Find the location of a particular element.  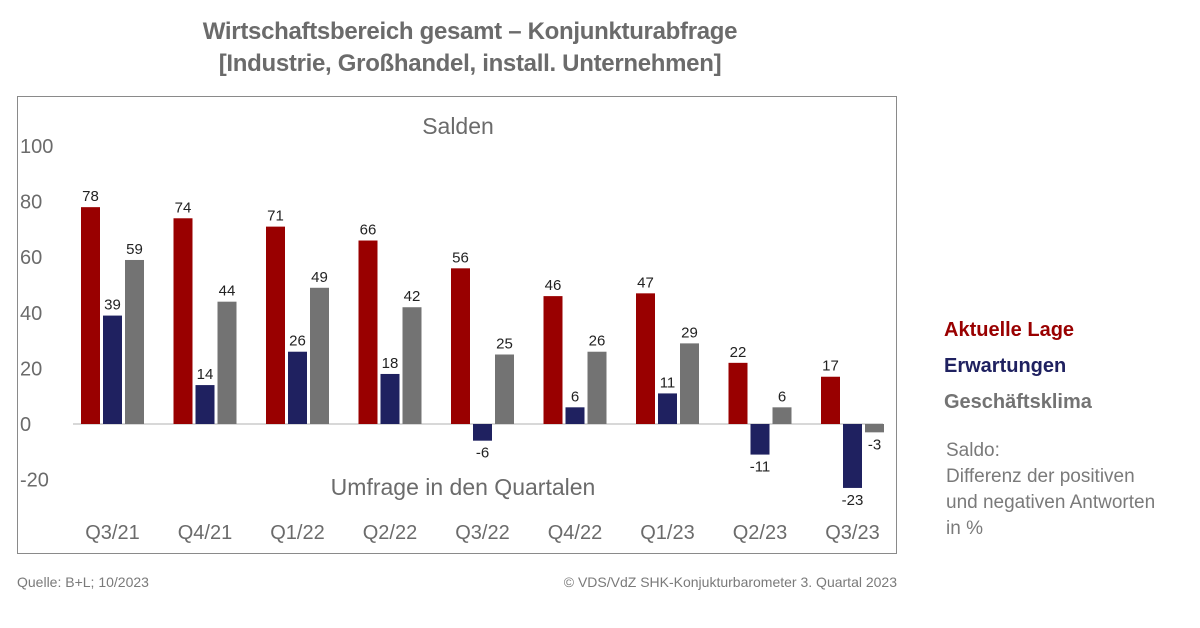

legend-item-aktuelle-lage: Aktuelle Lage is located at coordinates (1009, 330).